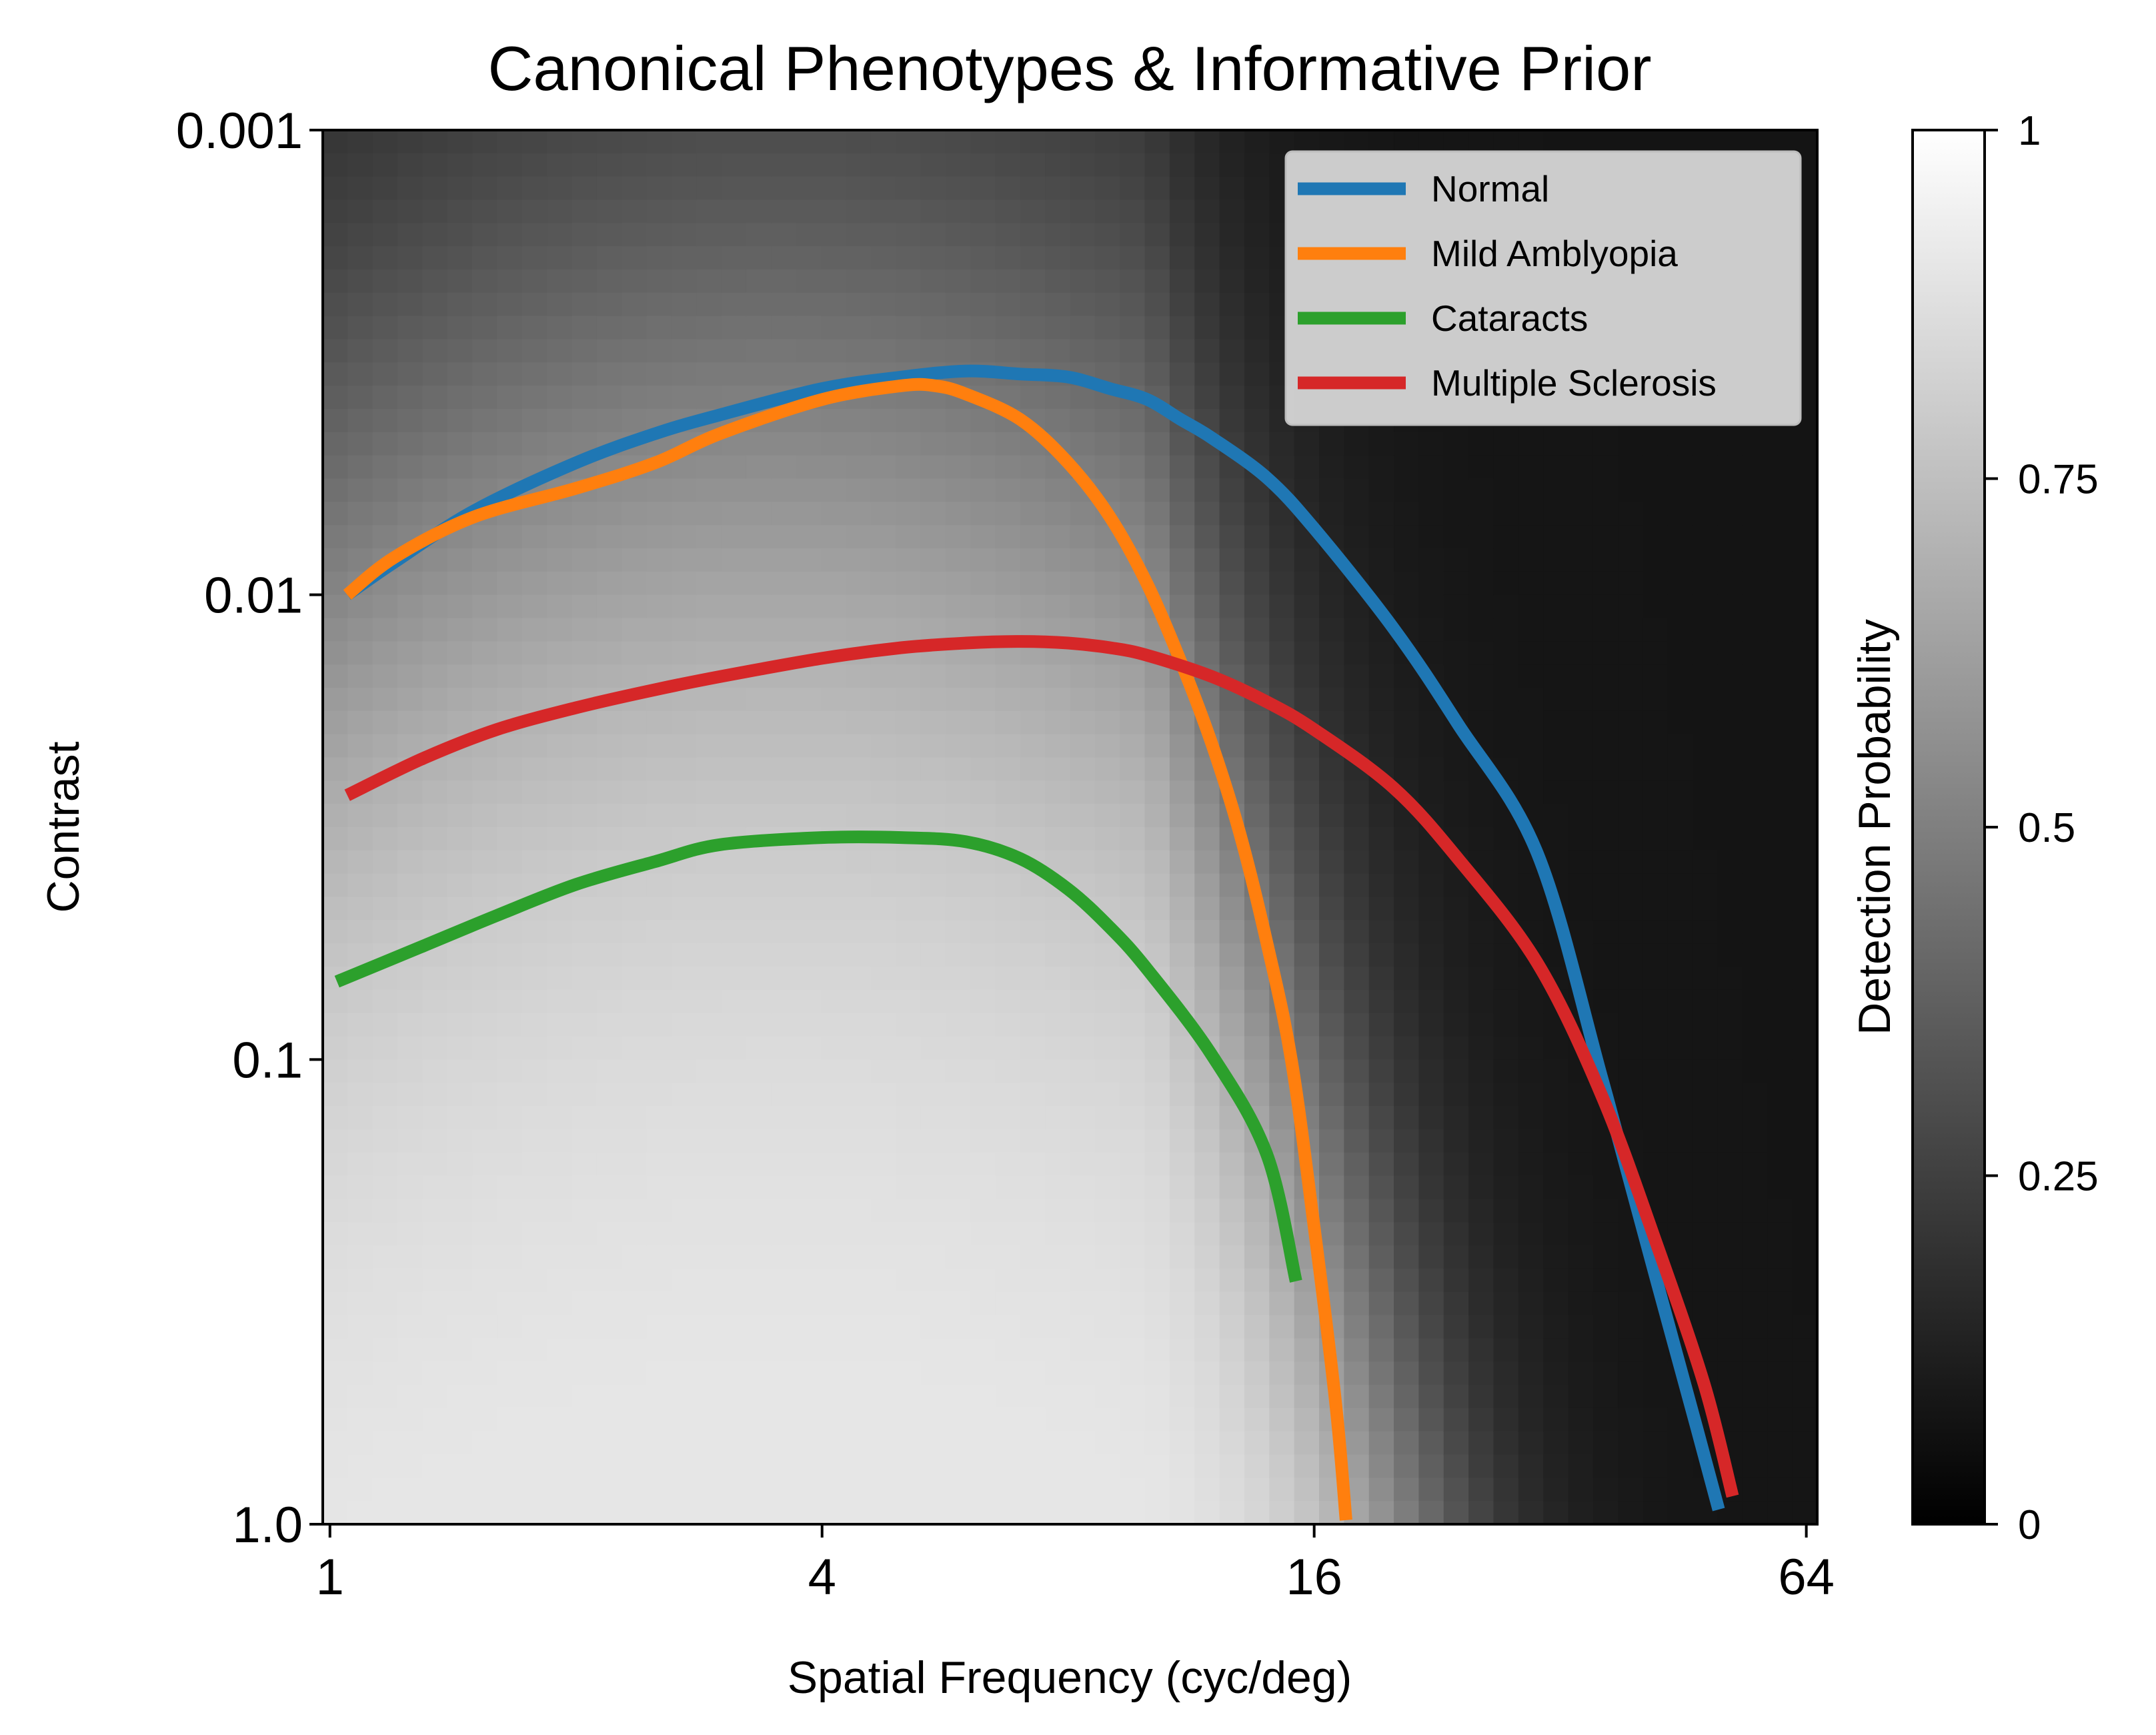 The height and width of the screenshot is (1735, 2156). What do you see at coordinates (63, 827) in the screenshot?
I see `y-axis-label: Contrast` at bounding box center [63, 827].